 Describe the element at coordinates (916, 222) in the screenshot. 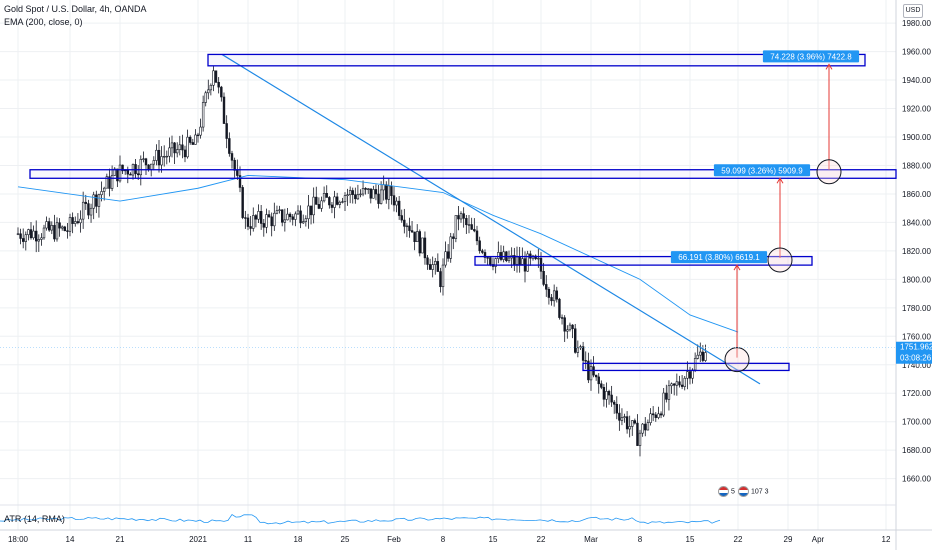

I see `price-tick-label: 1840.00` at that location.